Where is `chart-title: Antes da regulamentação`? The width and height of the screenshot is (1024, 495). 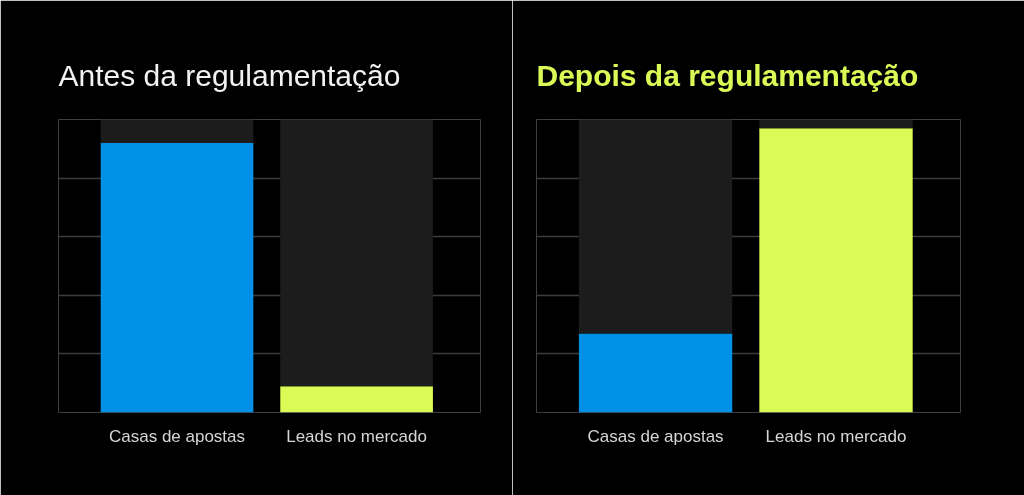 chart-title: Antes da regulamentação is located at coordinates (229, 75).